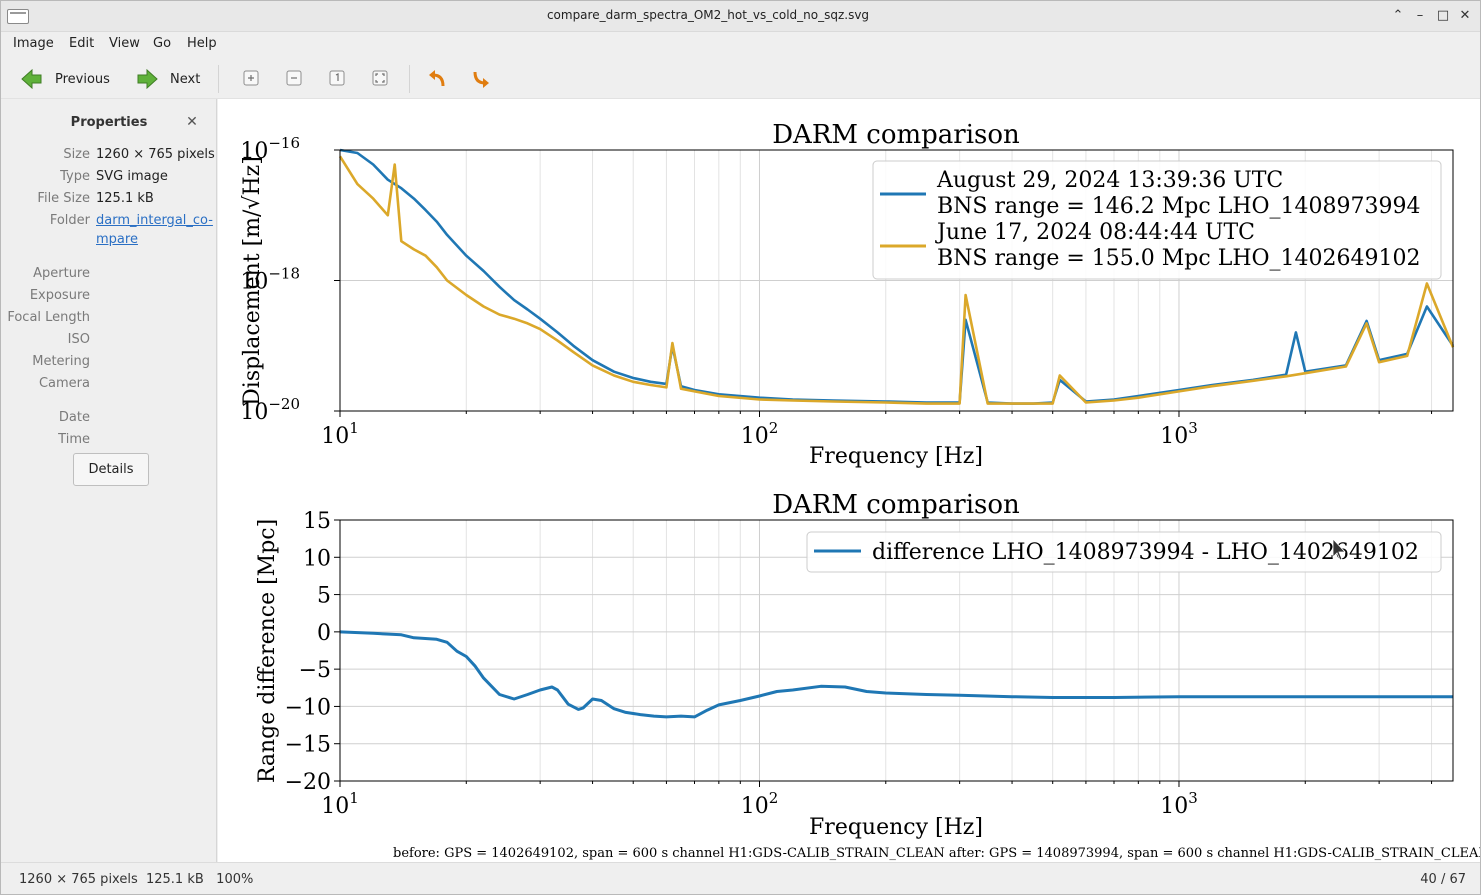  Describe the element at coordinates (317, 521) in the screenshot. I see `y-tick-label: 15` at that location.